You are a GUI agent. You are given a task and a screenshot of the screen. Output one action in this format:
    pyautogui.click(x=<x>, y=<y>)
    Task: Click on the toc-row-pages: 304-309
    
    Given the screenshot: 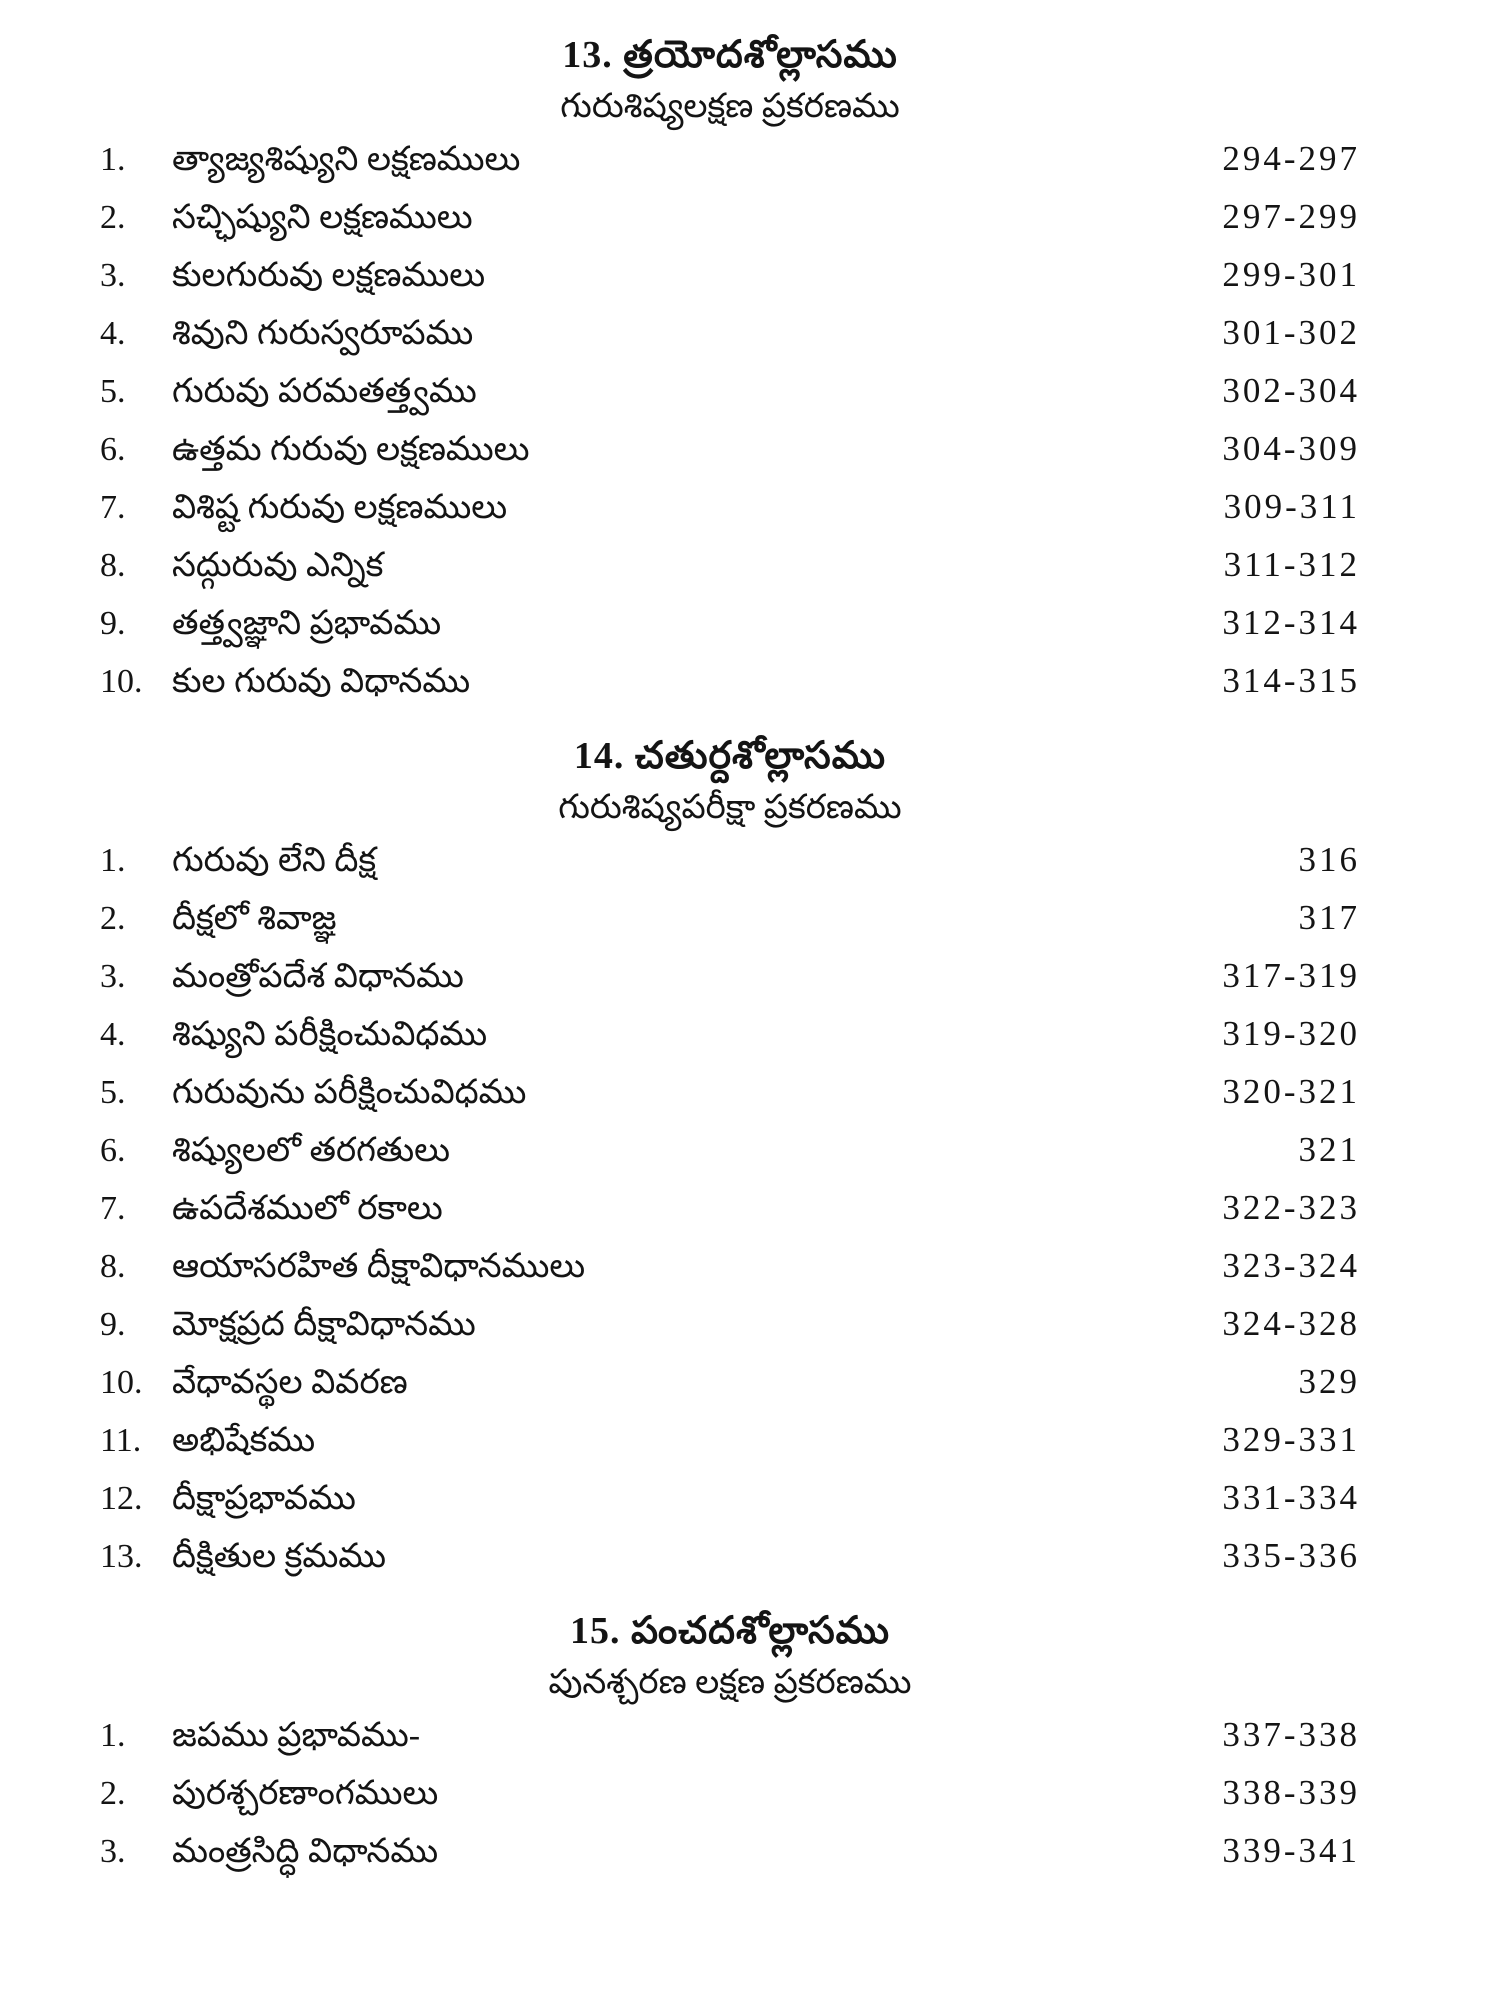 What is the action you would take?
    pyautogui.click(x=1291, y=449)
    